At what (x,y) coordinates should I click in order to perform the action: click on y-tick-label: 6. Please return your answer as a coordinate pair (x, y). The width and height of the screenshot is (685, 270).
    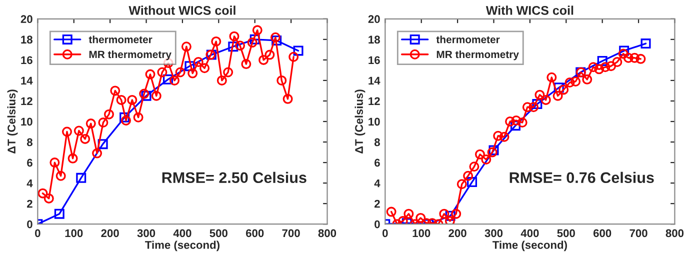
    Looking at the image, I should click on (377, 162).